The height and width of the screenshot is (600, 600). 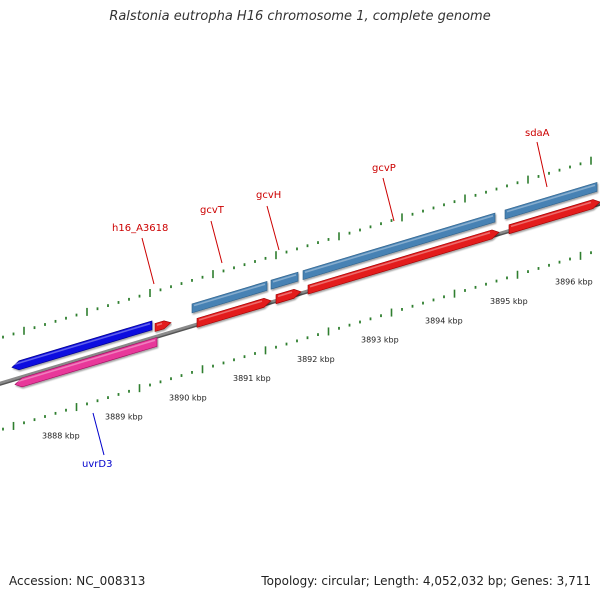 I want to click on cds-bar-h16_A3618-highlight, so click(x=159, y=324).